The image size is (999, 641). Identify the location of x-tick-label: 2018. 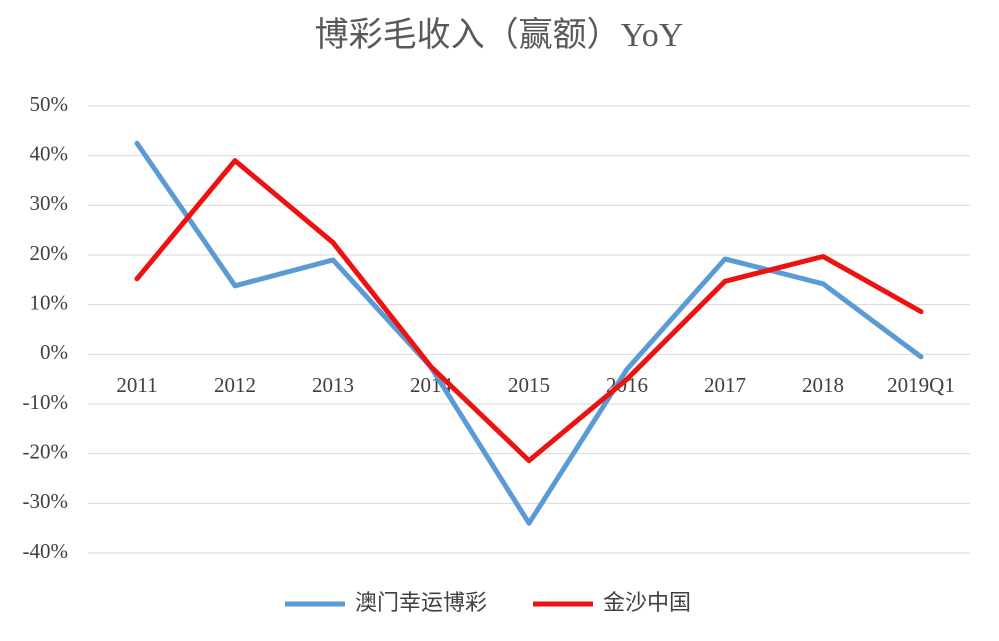
(823, 385).